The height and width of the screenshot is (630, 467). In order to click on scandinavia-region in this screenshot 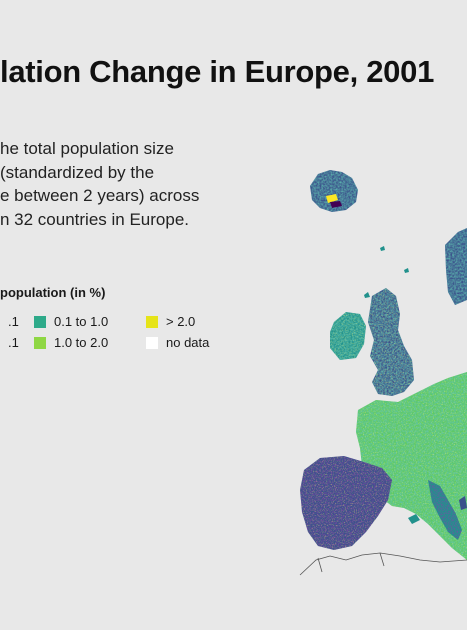, I will do `click(456, 266)`.